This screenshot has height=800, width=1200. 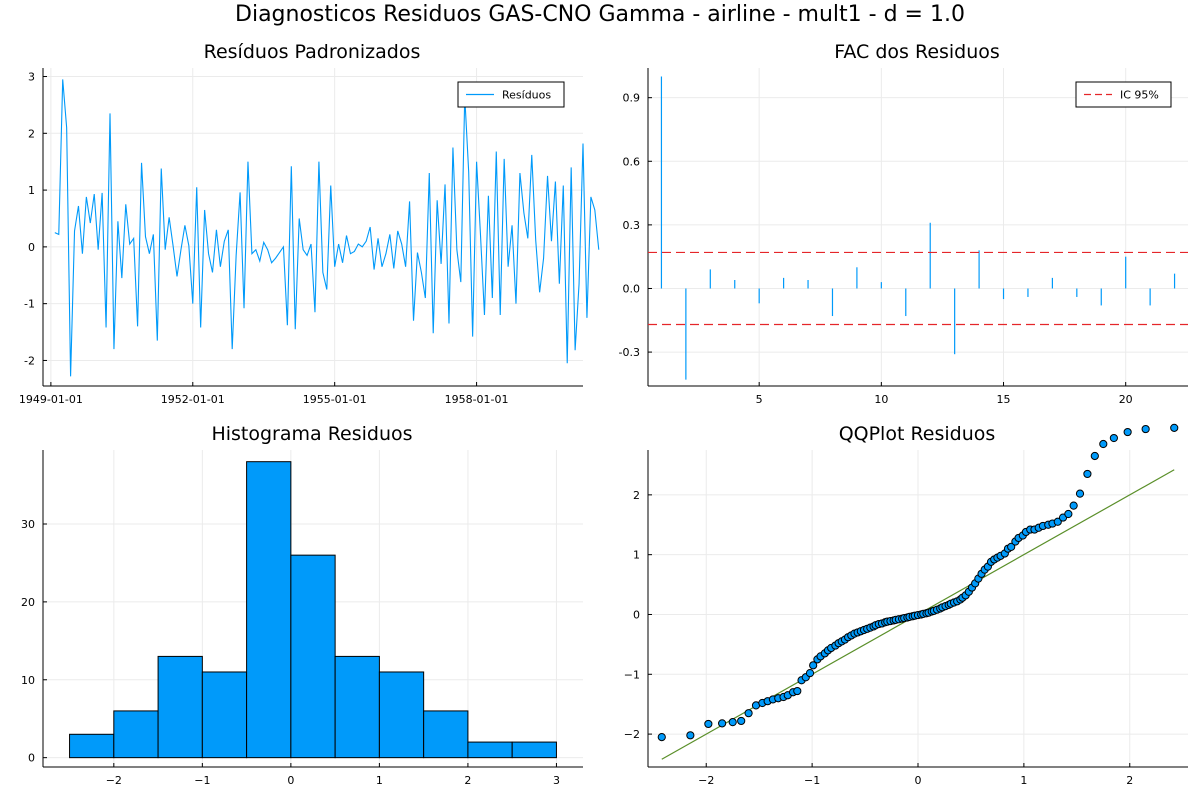 What do you see at coordinates (467, 780) in the screenshot?
I see `histogram-x-tick-label: 2` at bounding box center [467, 780].